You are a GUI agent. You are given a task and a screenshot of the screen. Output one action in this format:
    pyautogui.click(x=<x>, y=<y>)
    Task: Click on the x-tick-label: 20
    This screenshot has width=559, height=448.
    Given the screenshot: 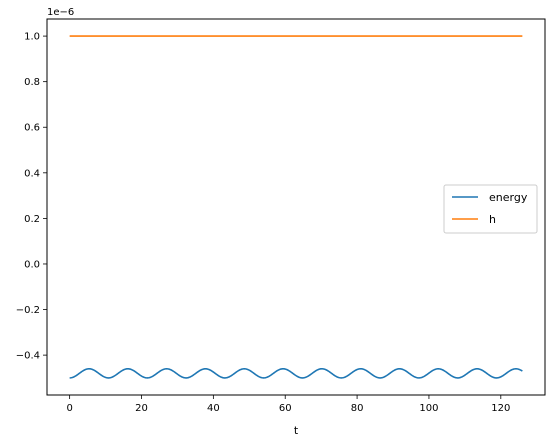 What is the action you would take?
    pyautogui.click(x=141, y=408)
    